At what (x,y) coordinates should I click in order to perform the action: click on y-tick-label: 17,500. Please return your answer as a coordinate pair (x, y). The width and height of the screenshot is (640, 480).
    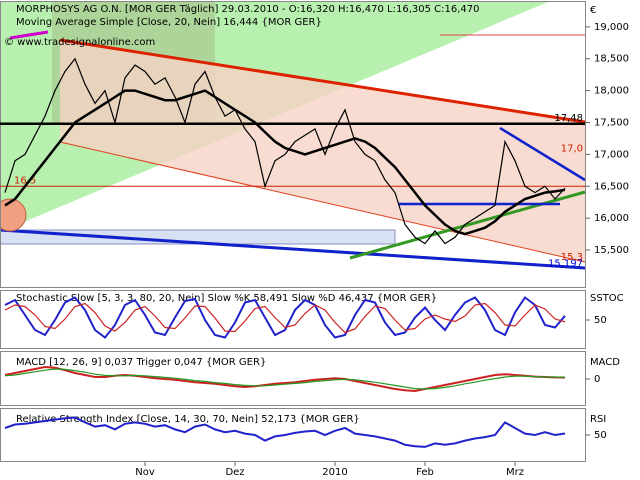
    Looking at the image, I should click on (611, 123).